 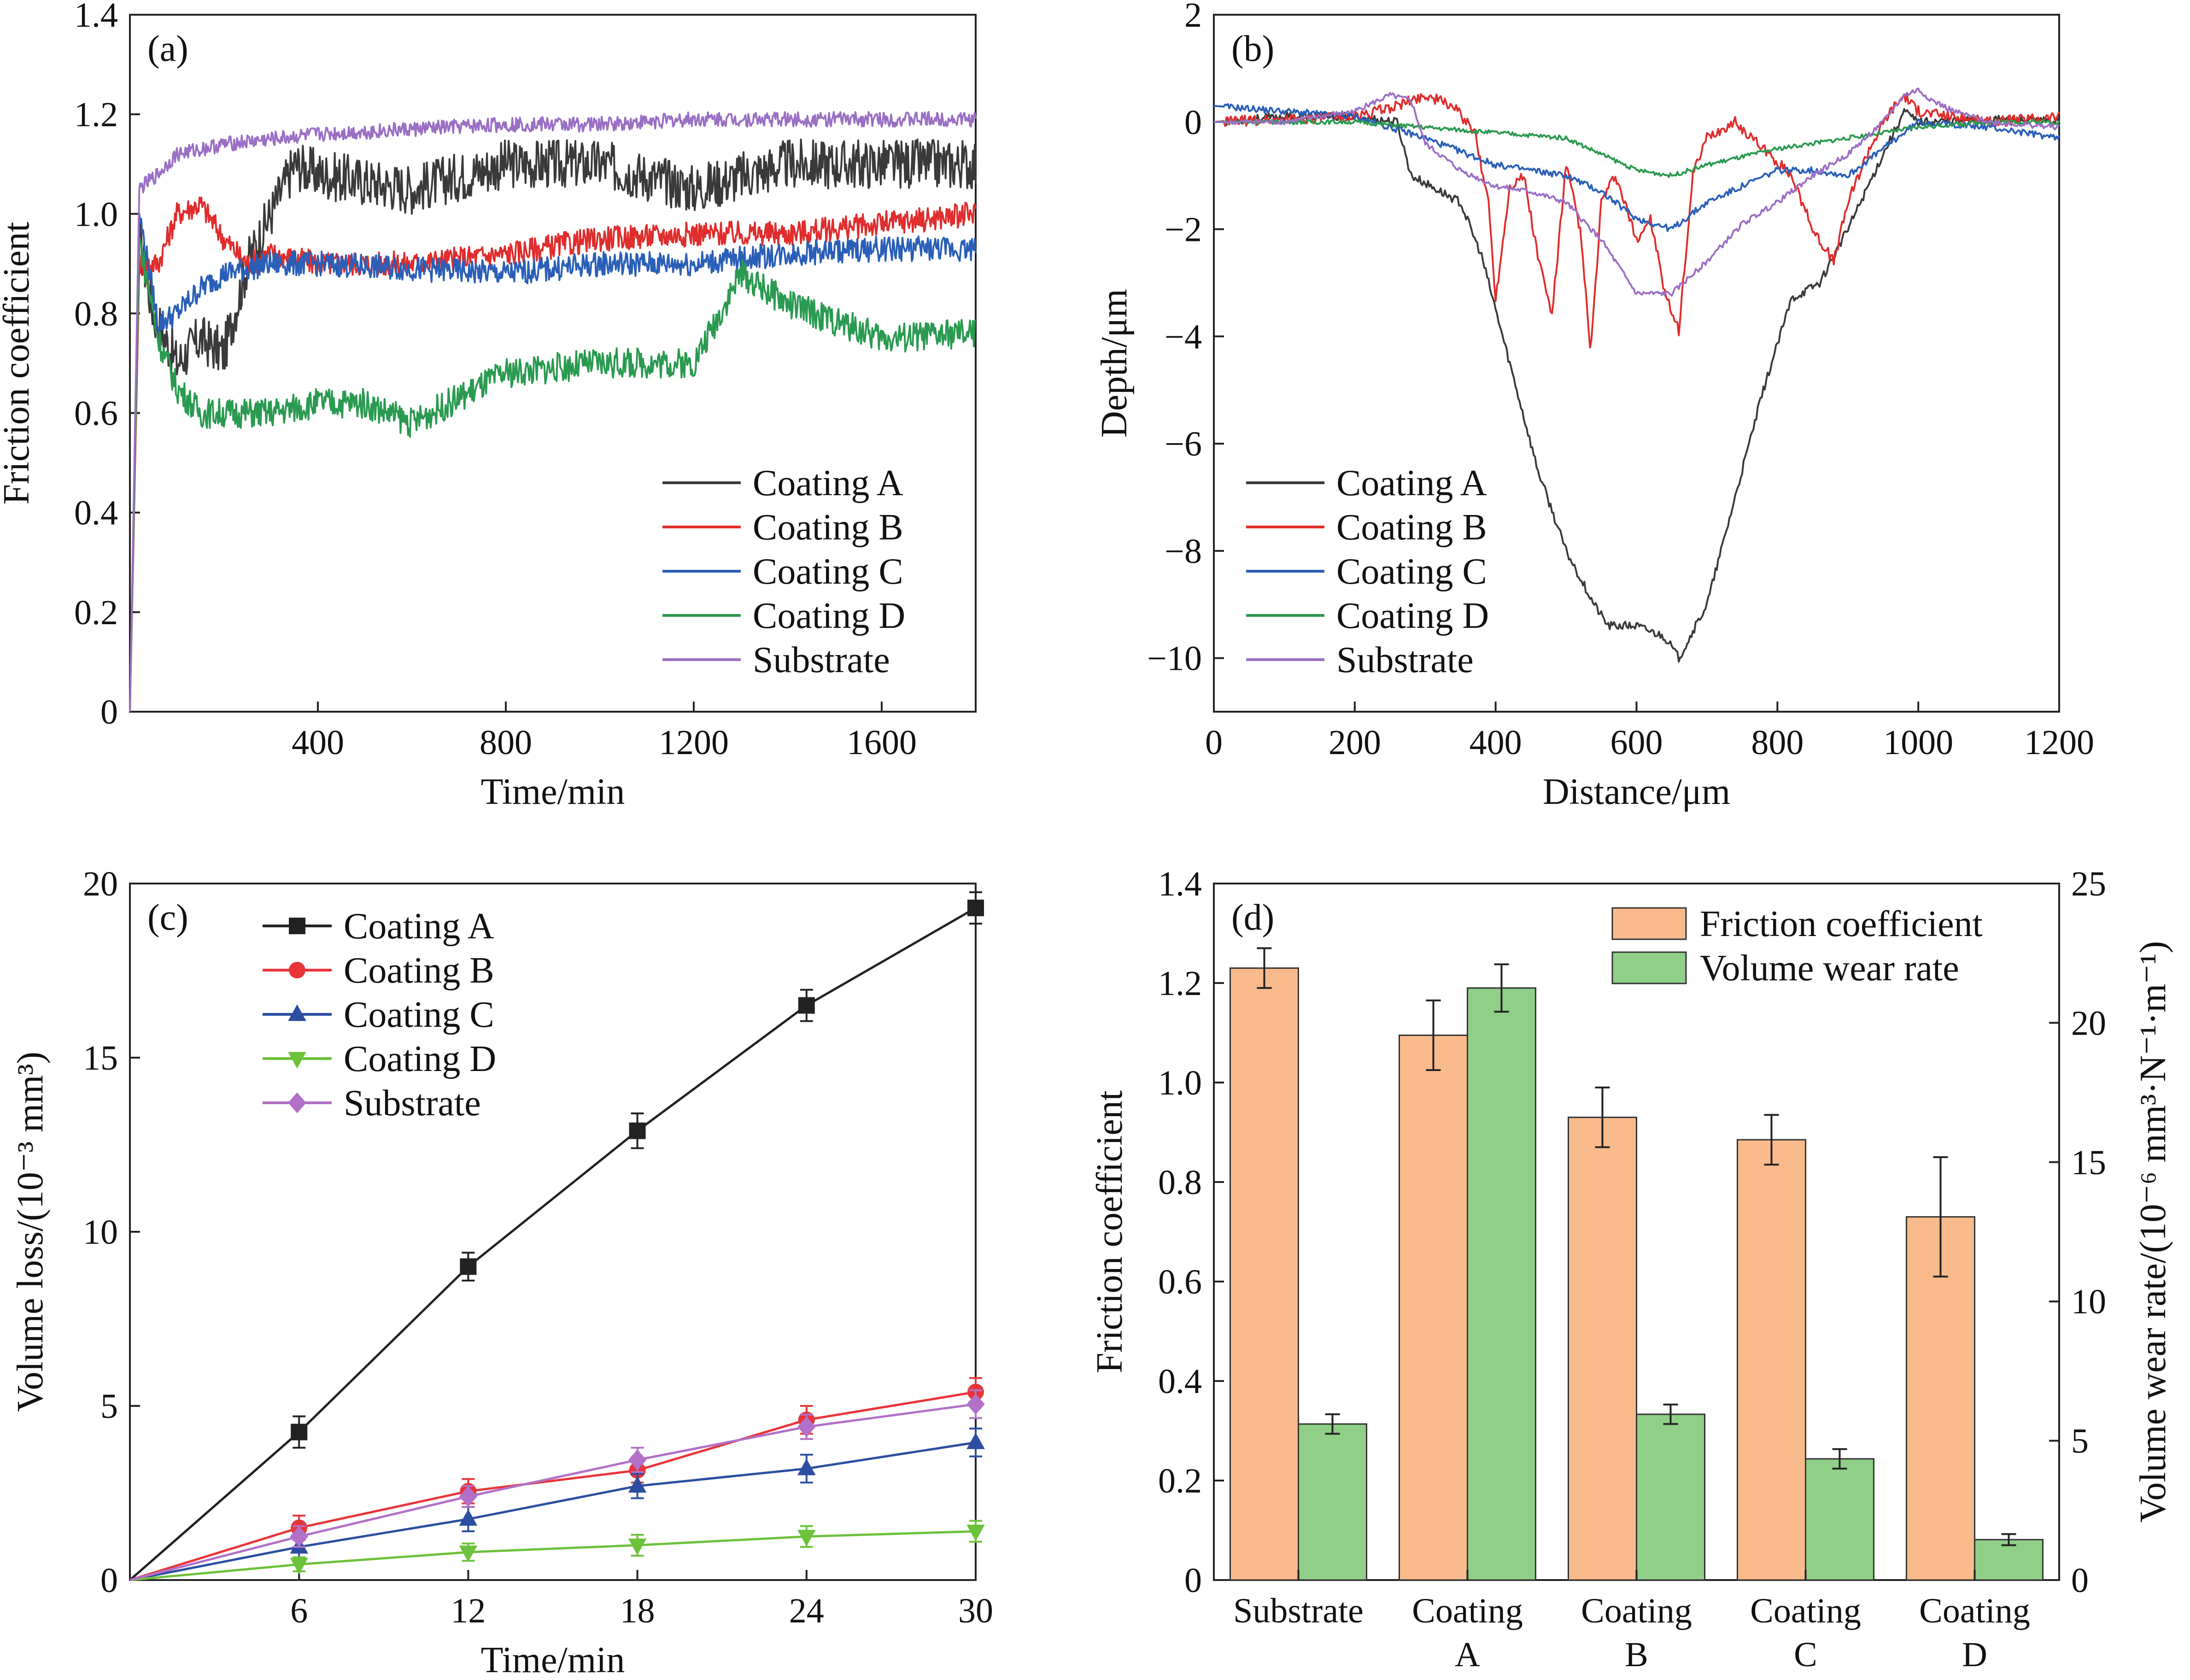 What do you see at coordinates (1805, 1655) in the screenshot?
I see `x-tick-label: C` at bounding box center [1805, 1655].